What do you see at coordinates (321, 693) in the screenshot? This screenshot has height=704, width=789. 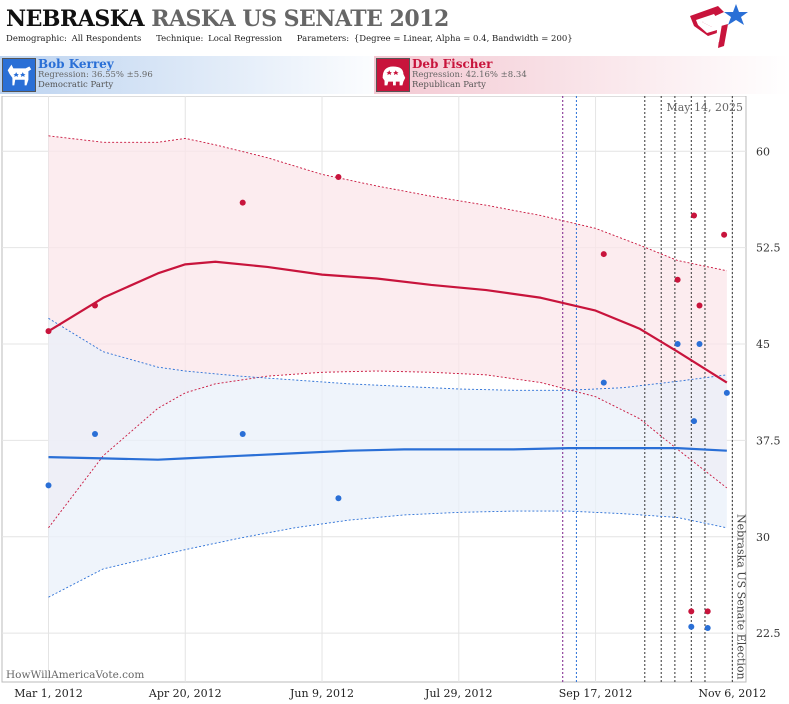 I see `x-tick-label: Jun 9, 2012` at bounding box center [321, 693].